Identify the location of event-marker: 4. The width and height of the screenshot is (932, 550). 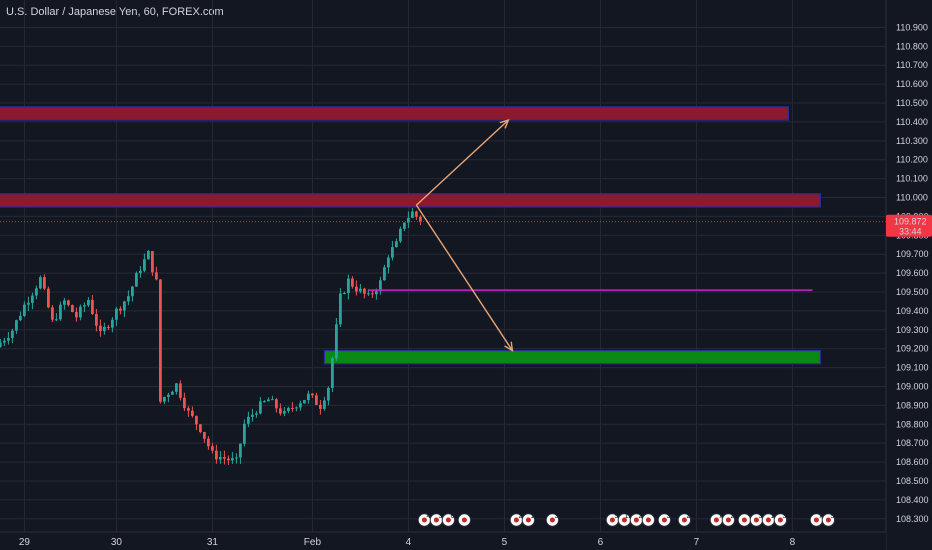
(424, 520).